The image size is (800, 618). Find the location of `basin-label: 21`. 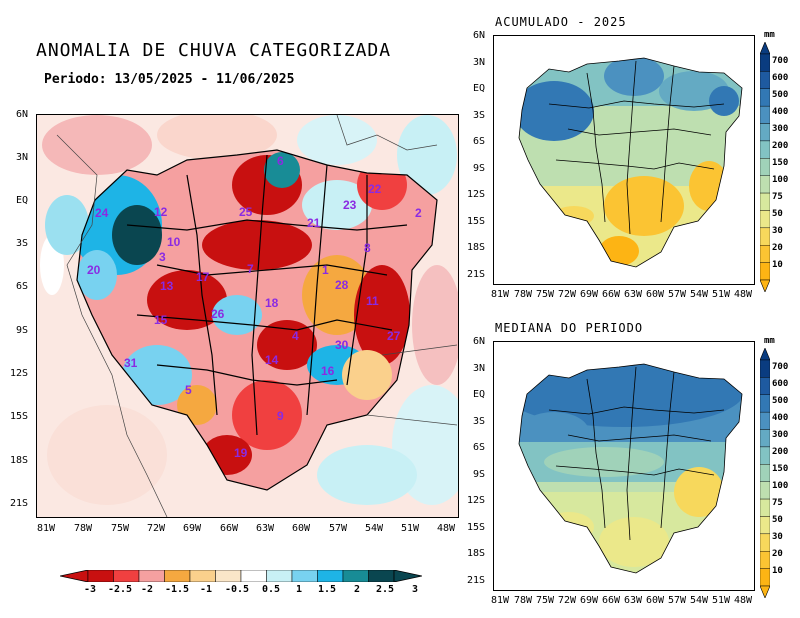

basin-label: 21 is located at coordinates (314, 223).